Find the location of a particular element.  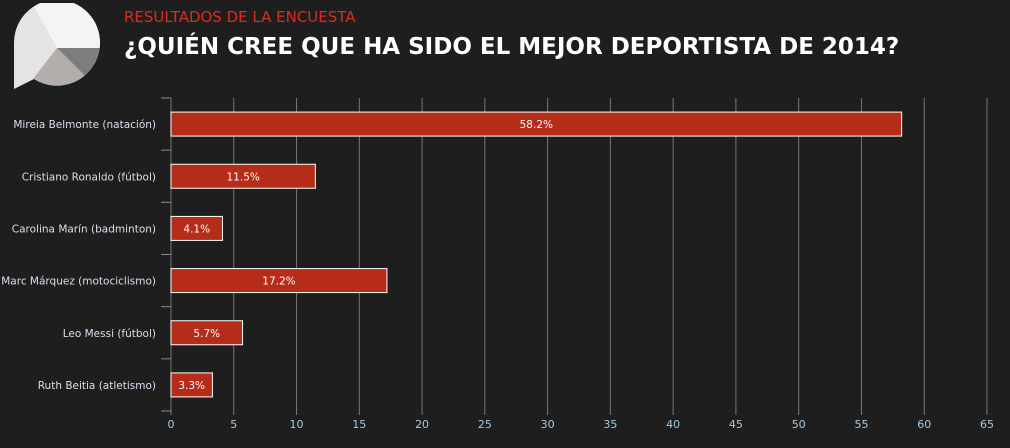

data-label: 3.3% is located at coordinates (191, 386).